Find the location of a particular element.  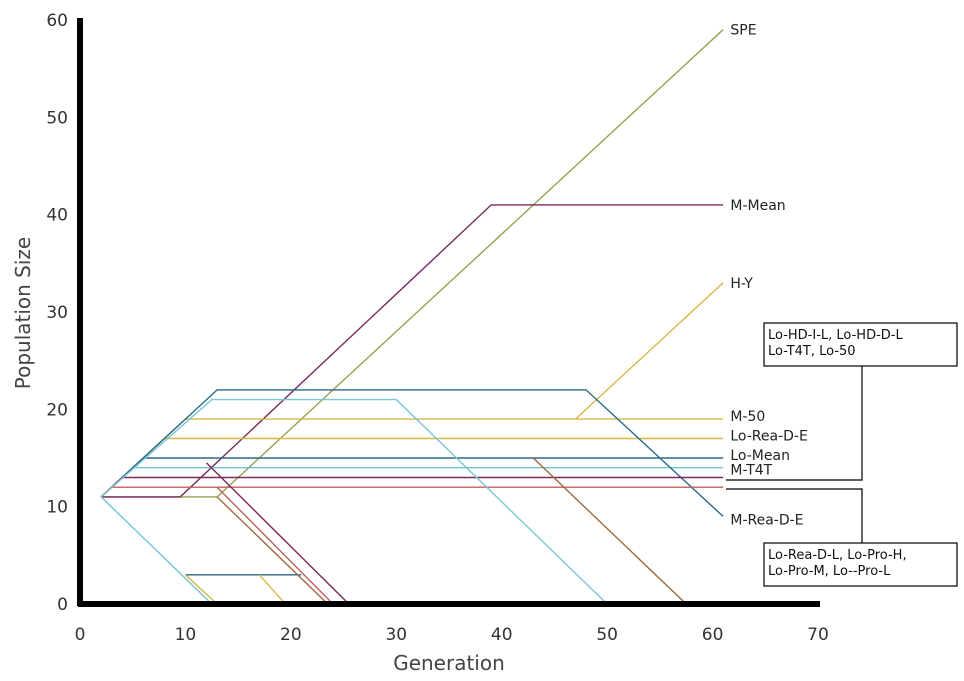

x-tick-label: 30 is located at coordinates (396, 635).